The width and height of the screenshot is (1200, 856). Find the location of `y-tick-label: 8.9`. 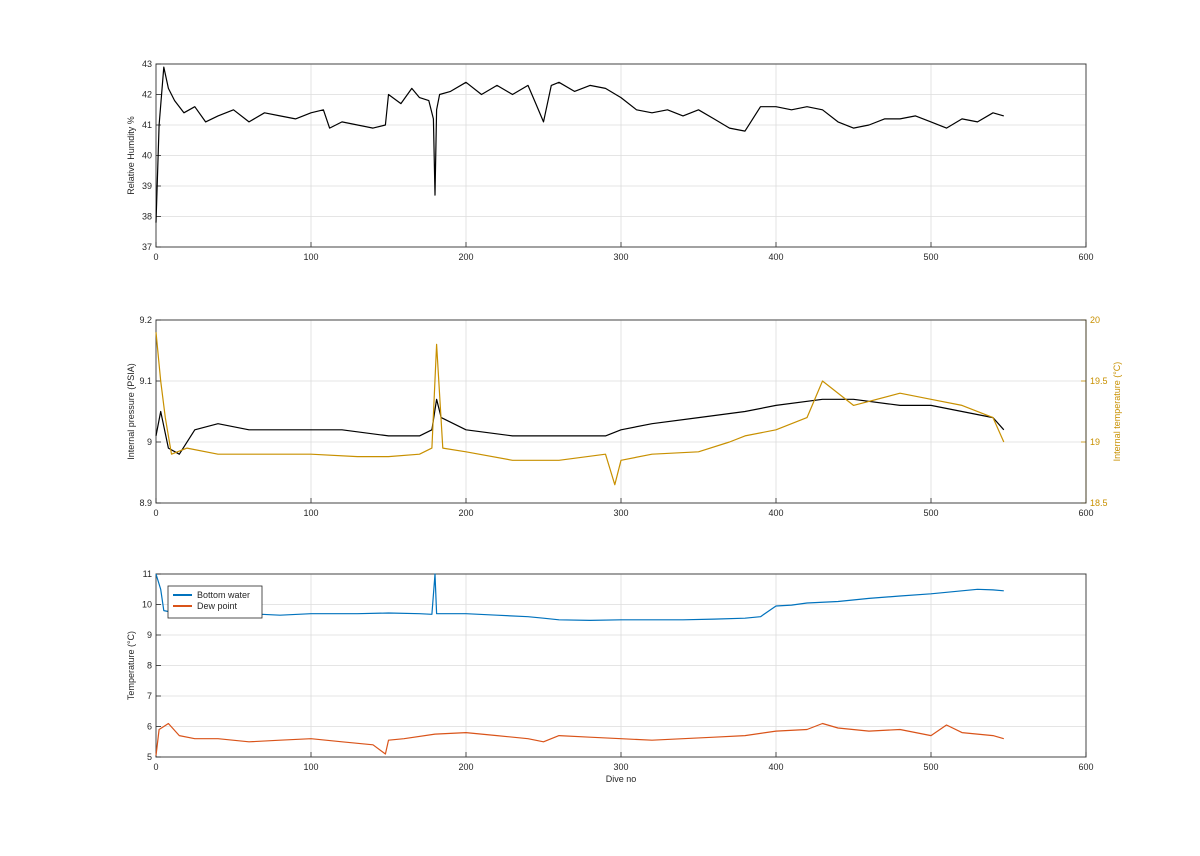

y-tick-label: 8.9 is located at coordinates (145, 503).